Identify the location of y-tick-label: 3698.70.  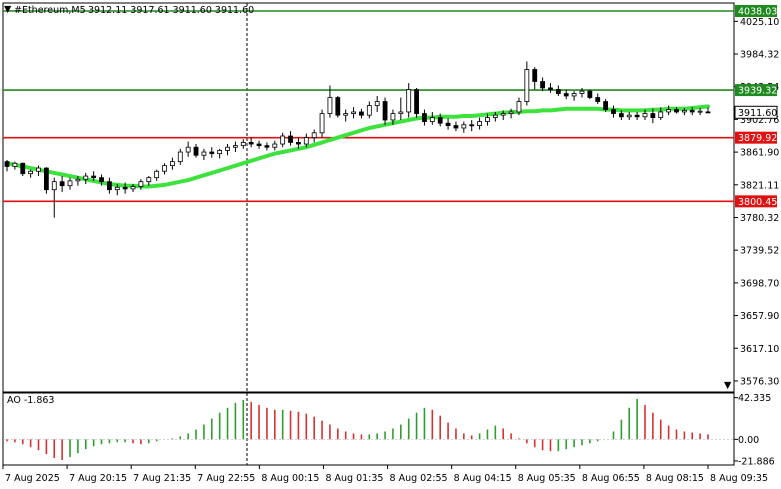
(759, 283).